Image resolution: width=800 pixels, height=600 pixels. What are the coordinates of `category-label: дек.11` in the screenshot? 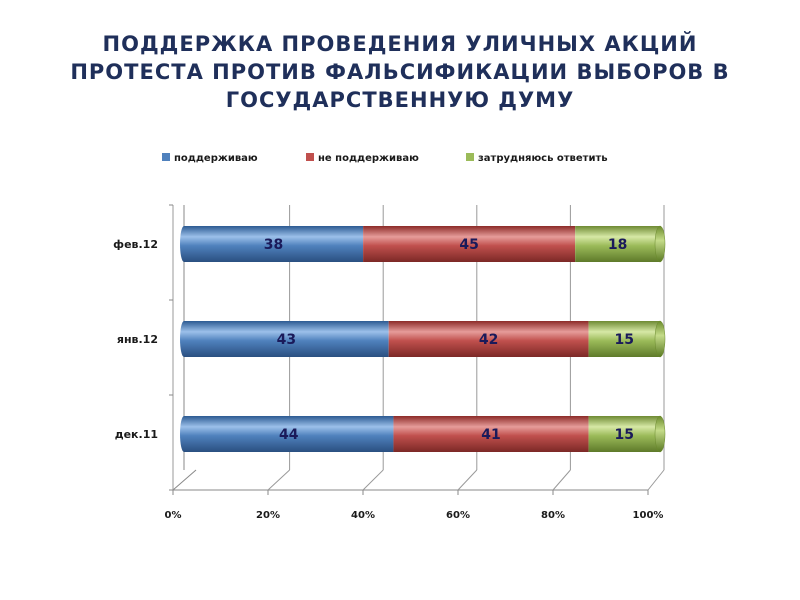 It's located at (136, 434).